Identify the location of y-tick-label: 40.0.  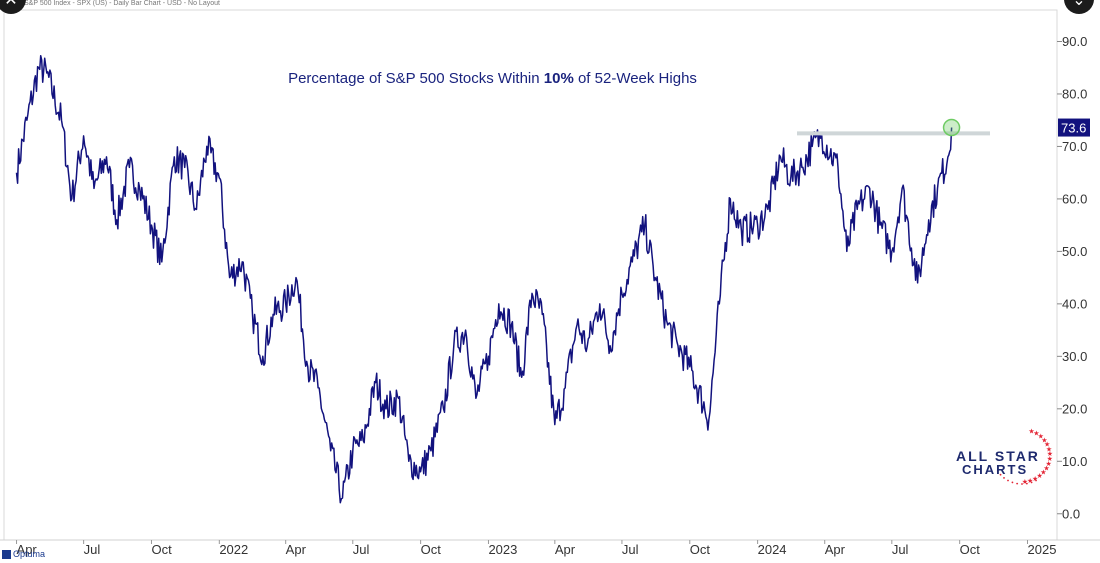
(1074, 303).